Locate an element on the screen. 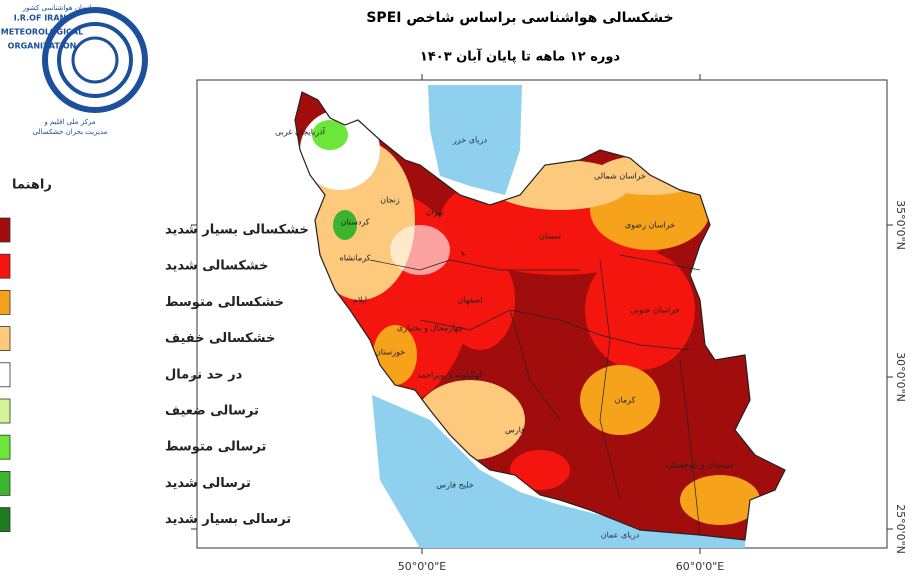 This screenshot has height=577, width=917. sea-label: خلیج فارس is located at coordinates (455, 485).